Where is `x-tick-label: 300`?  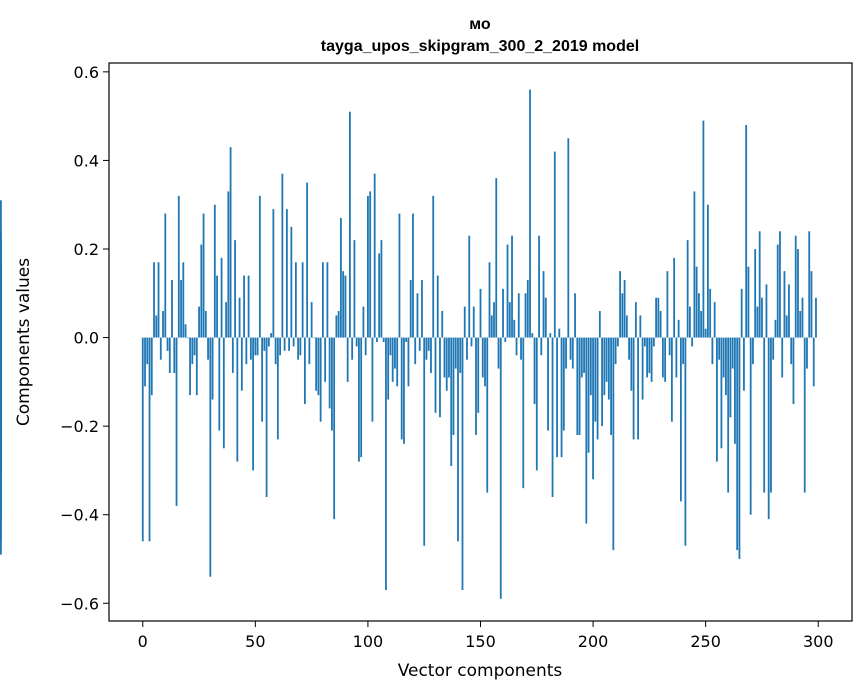
x-tick-label: 300 is located at coordinates (818, 641).